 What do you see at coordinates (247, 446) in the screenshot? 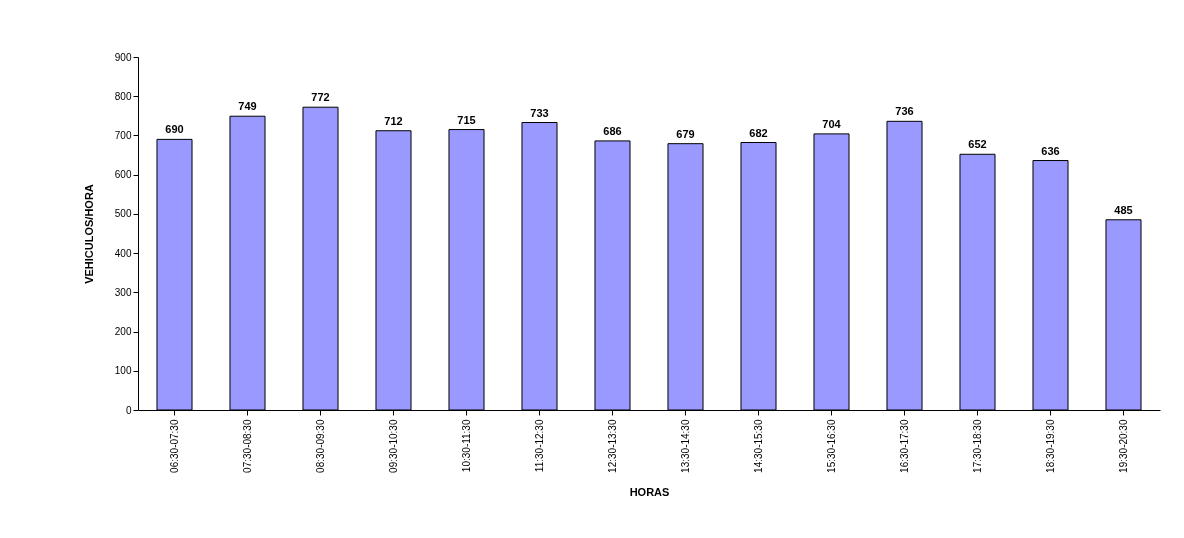
I see `x-tick-label: 07:30-08:30` at bounding box center [247, 446].